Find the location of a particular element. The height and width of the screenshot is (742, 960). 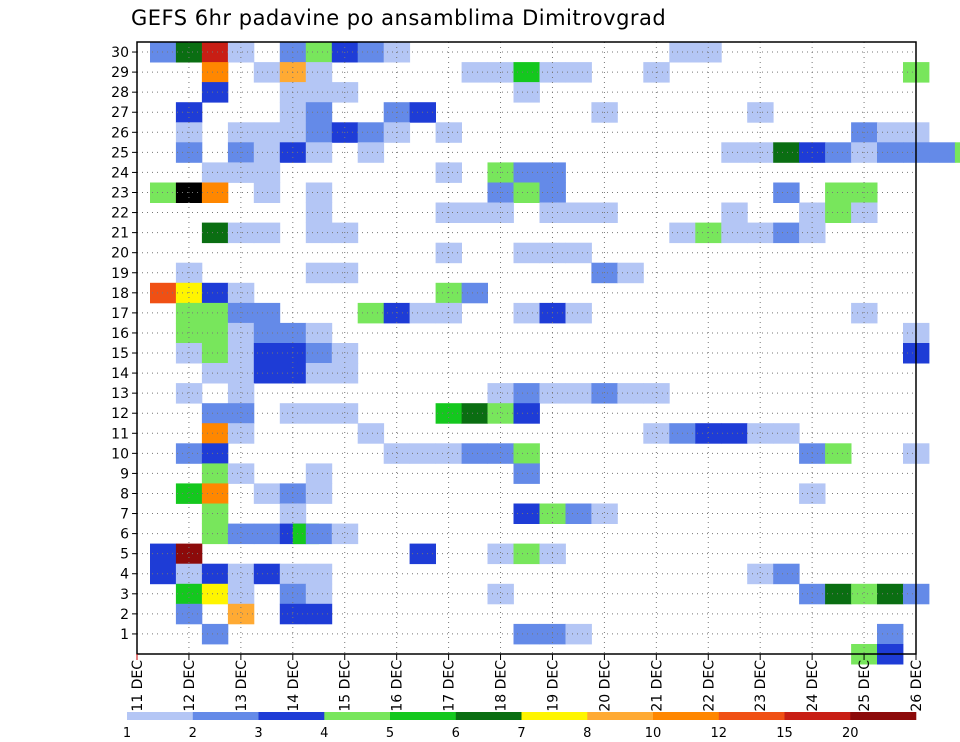

colorbar-label: 10 is located at coordinates (653, 733).